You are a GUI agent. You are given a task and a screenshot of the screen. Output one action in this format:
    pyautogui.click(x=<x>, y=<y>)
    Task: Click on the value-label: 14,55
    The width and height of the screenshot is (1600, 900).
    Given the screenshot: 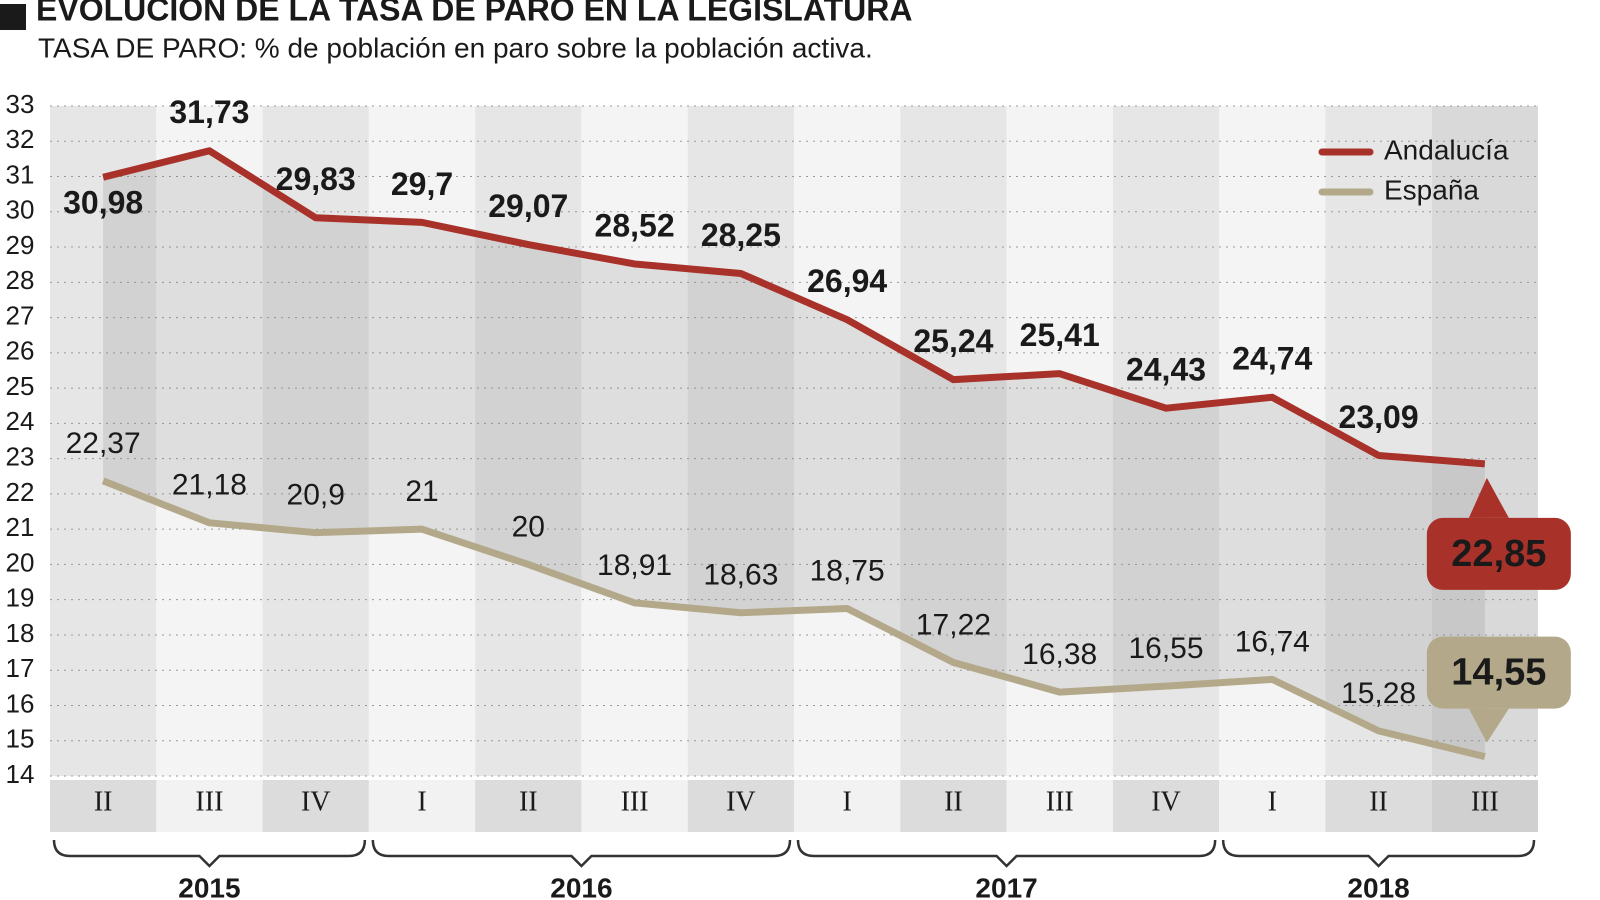 What is the action you would take?
    pyautogui.click(x=1498, y=673)
    